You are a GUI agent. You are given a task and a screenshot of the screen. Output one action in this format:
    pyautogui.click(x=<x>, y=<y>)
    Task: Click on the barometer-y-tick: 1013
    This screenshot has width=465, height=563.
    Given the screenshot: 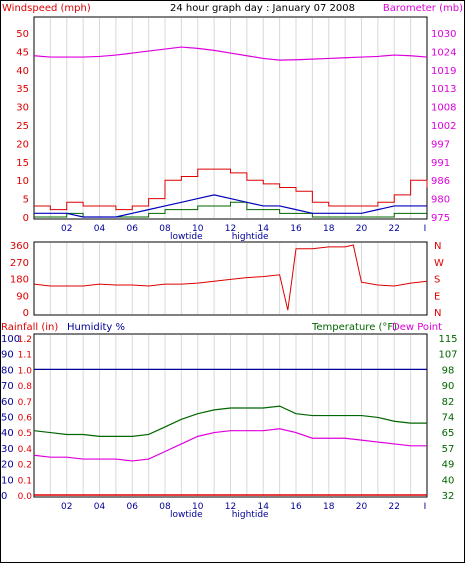 What is the action you would take?
    pyautogui.click(x=443, y=89)
    